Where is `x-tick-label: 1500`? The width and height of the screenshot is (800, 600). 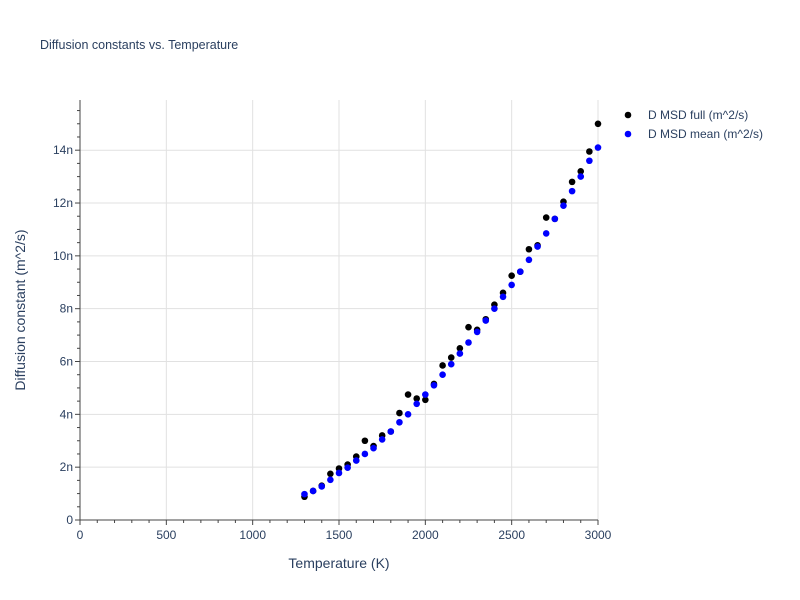 x-tick-label: 1500 is located at coordinates (339, 535).